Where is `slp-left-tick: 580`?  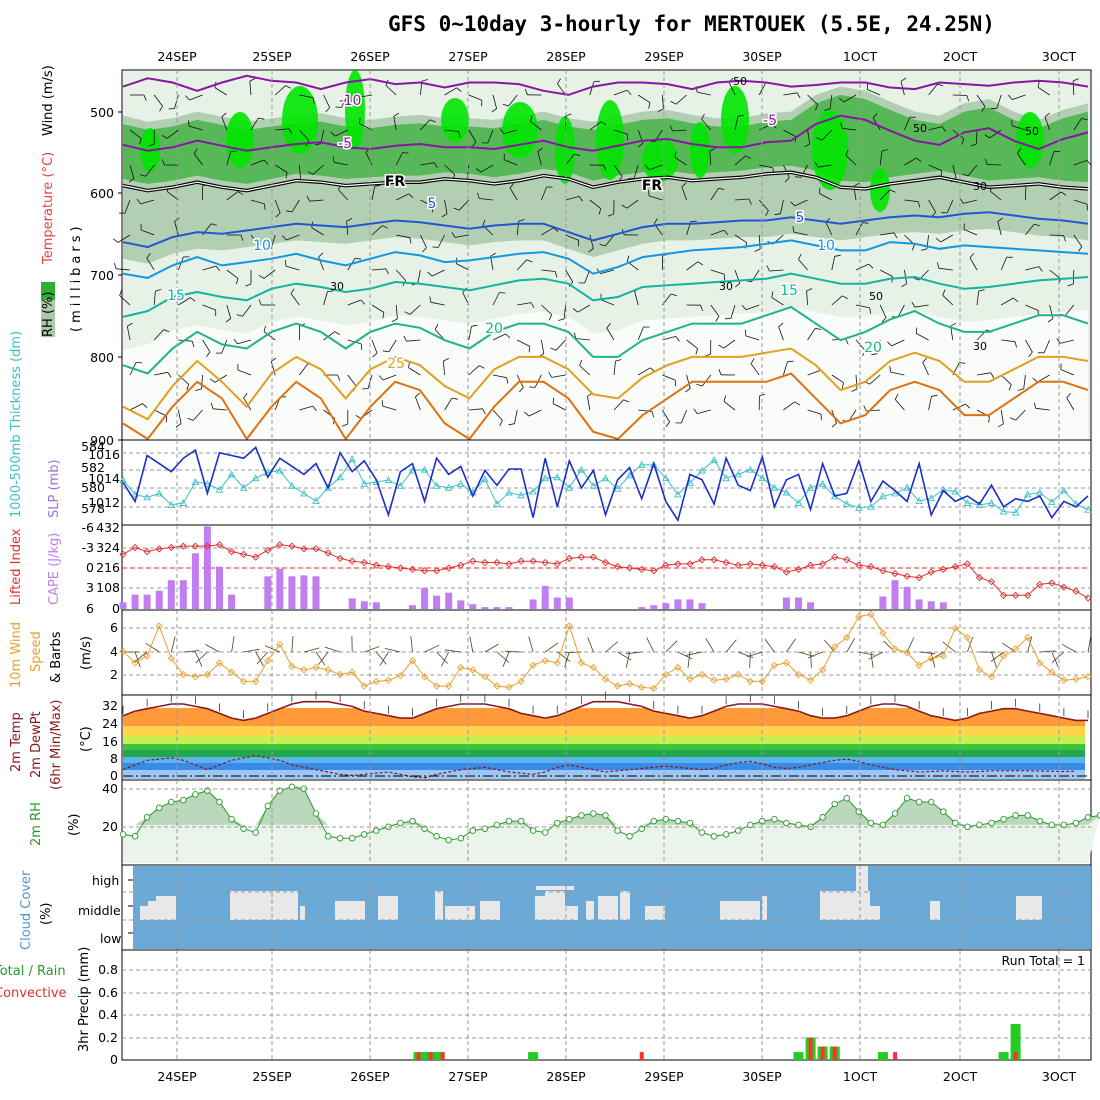 slp-left-tick: 580 is located at coordinates (93, 487).